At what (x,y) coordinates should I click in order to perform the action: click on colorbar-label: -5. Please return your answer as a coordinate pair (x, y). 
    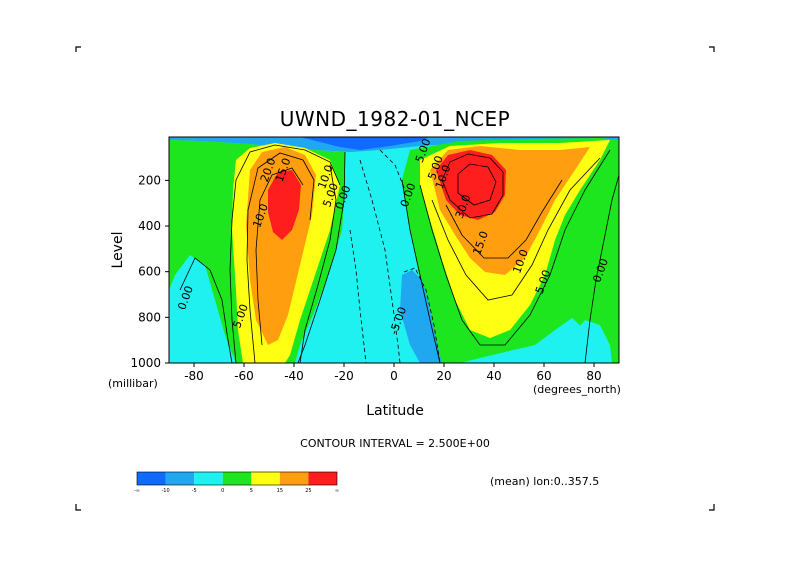
    Looking at the image, I should click on (194, 491).